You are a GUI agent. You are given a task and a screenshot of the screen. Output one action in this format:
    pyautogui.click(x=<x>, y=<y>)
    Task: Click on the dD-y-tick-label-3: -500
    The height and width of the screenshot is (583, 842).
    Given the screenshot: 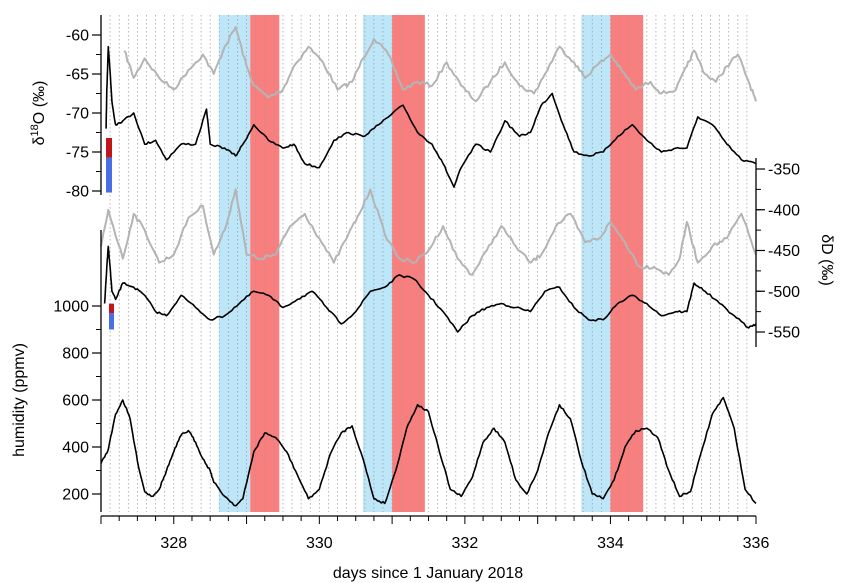 What is the action you would take?
    pyautogui.click(x=784, y=292)
    